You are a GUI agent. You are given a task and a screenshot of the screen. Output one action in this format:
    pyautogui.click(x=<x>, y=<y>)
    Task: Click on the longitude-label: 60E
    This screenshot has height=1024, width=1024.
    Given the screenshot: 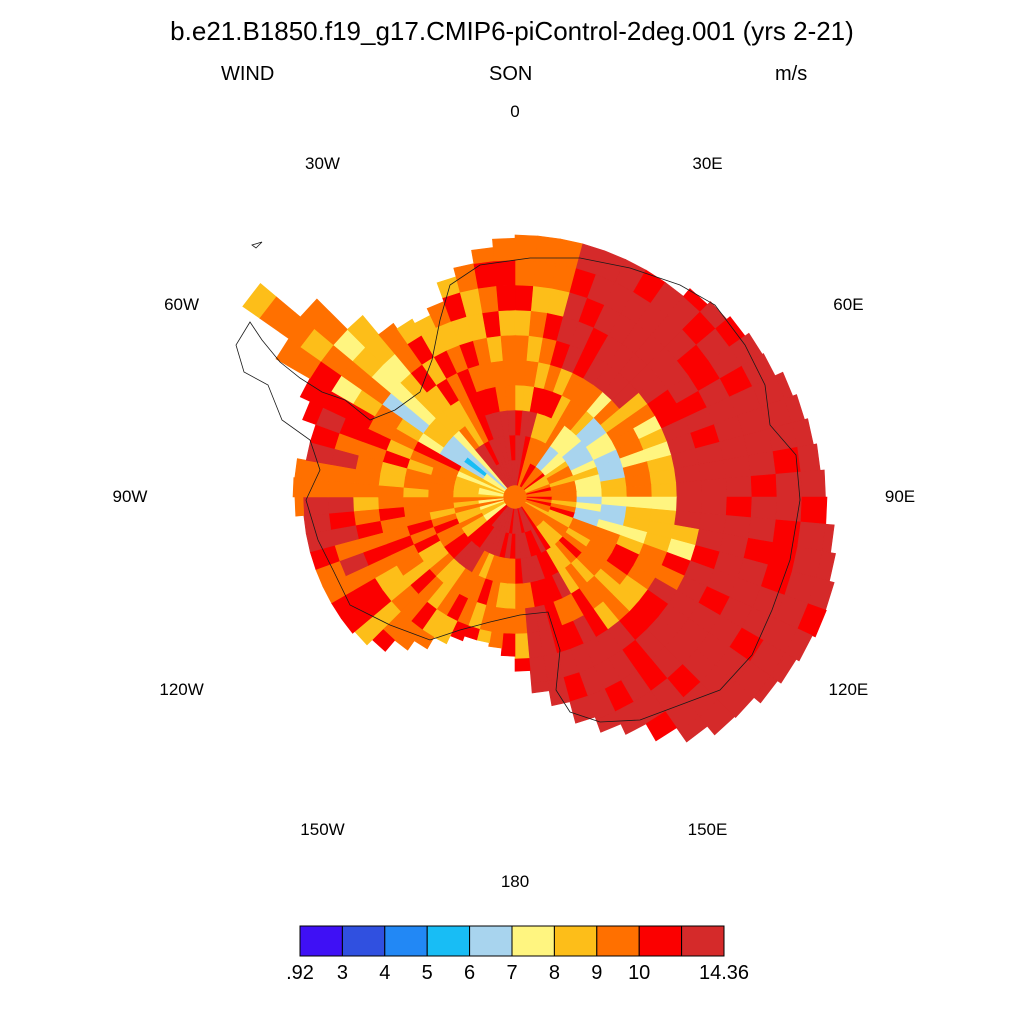 What is the action you would take?
    pyautogui.click(x=848, y=304)
    